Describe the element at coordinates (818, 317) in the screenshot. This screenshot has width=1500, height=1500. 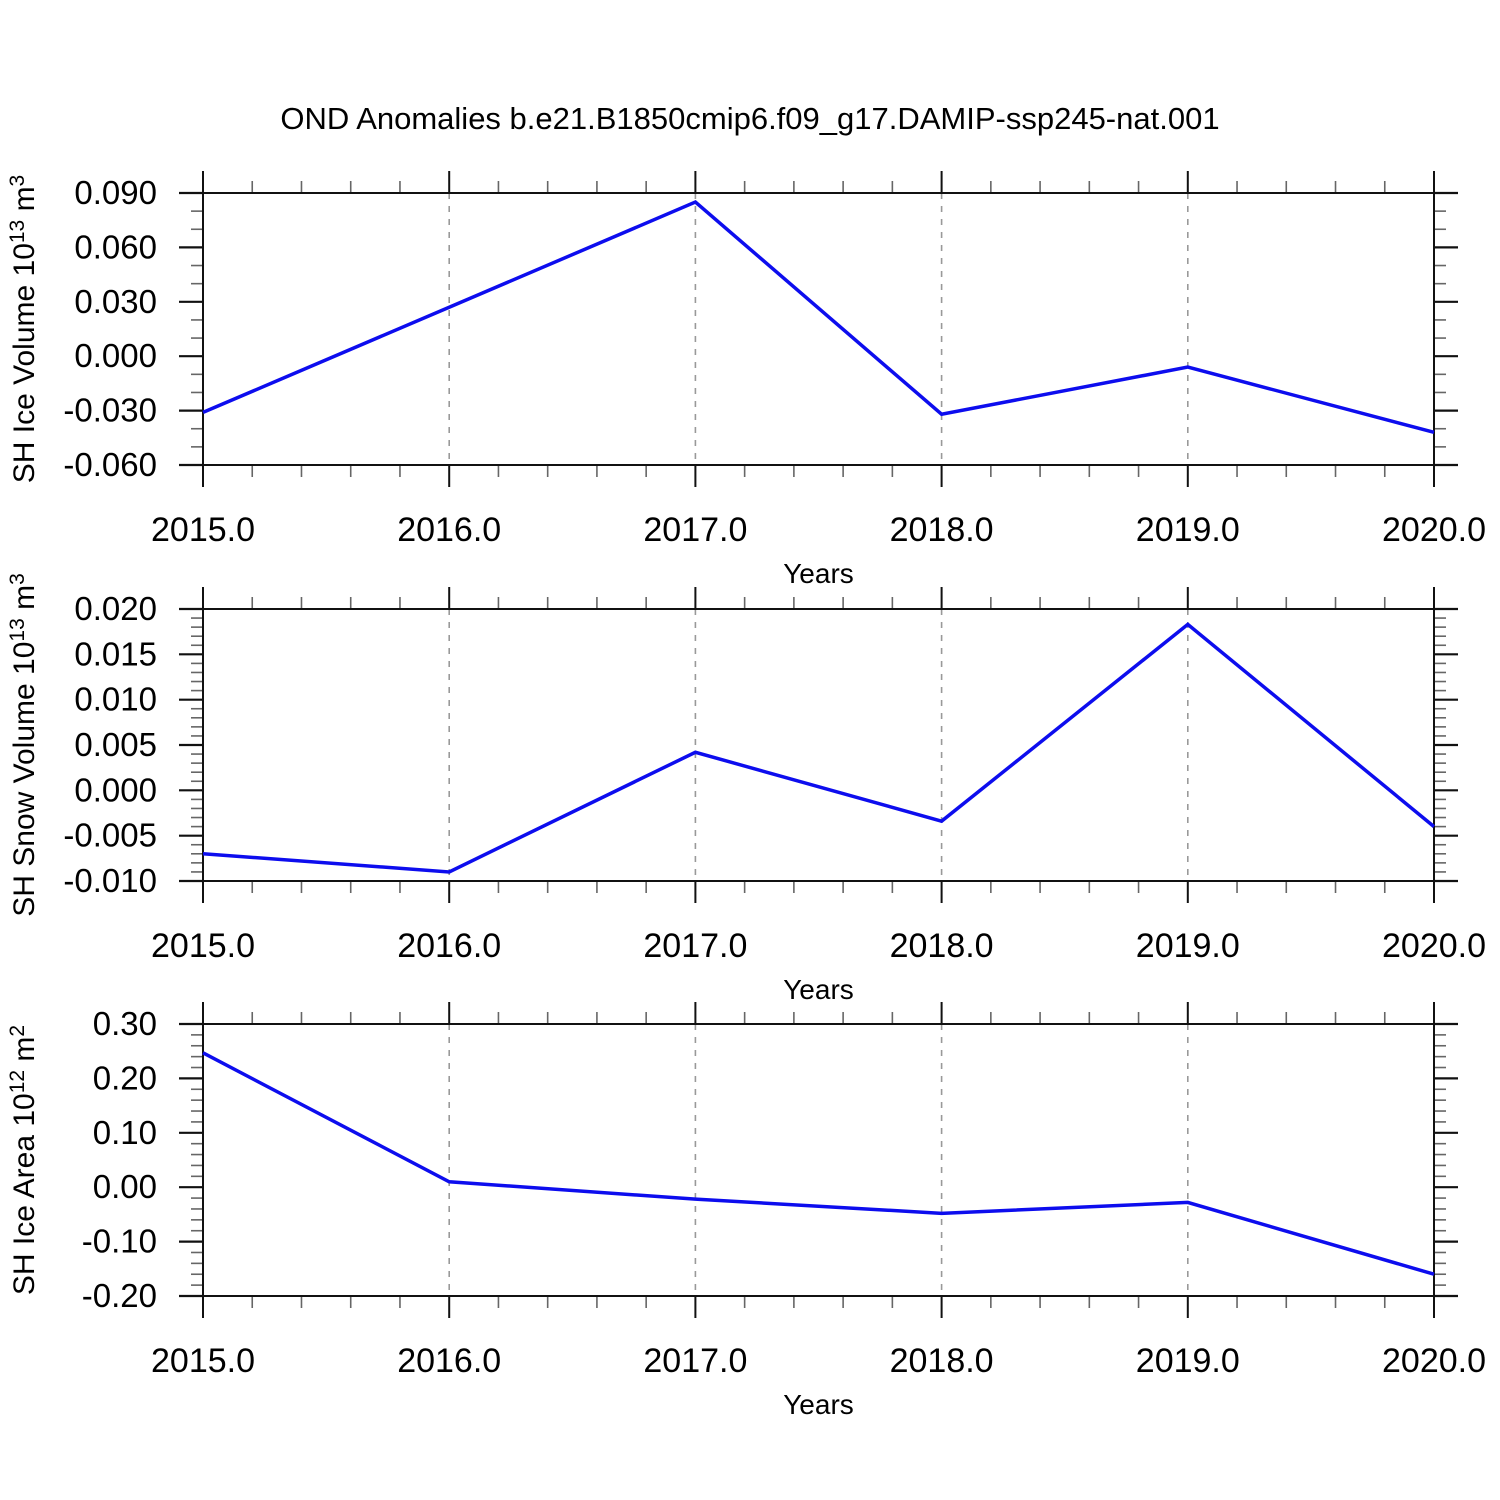
I see `data-line-sh-ice-volume` at that location.